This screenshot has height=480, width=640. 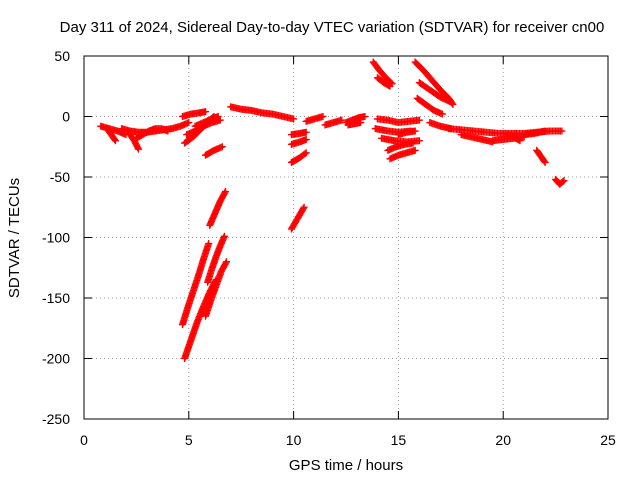 I want to click on y-tick-label: 50, so click(x=62, y=56).